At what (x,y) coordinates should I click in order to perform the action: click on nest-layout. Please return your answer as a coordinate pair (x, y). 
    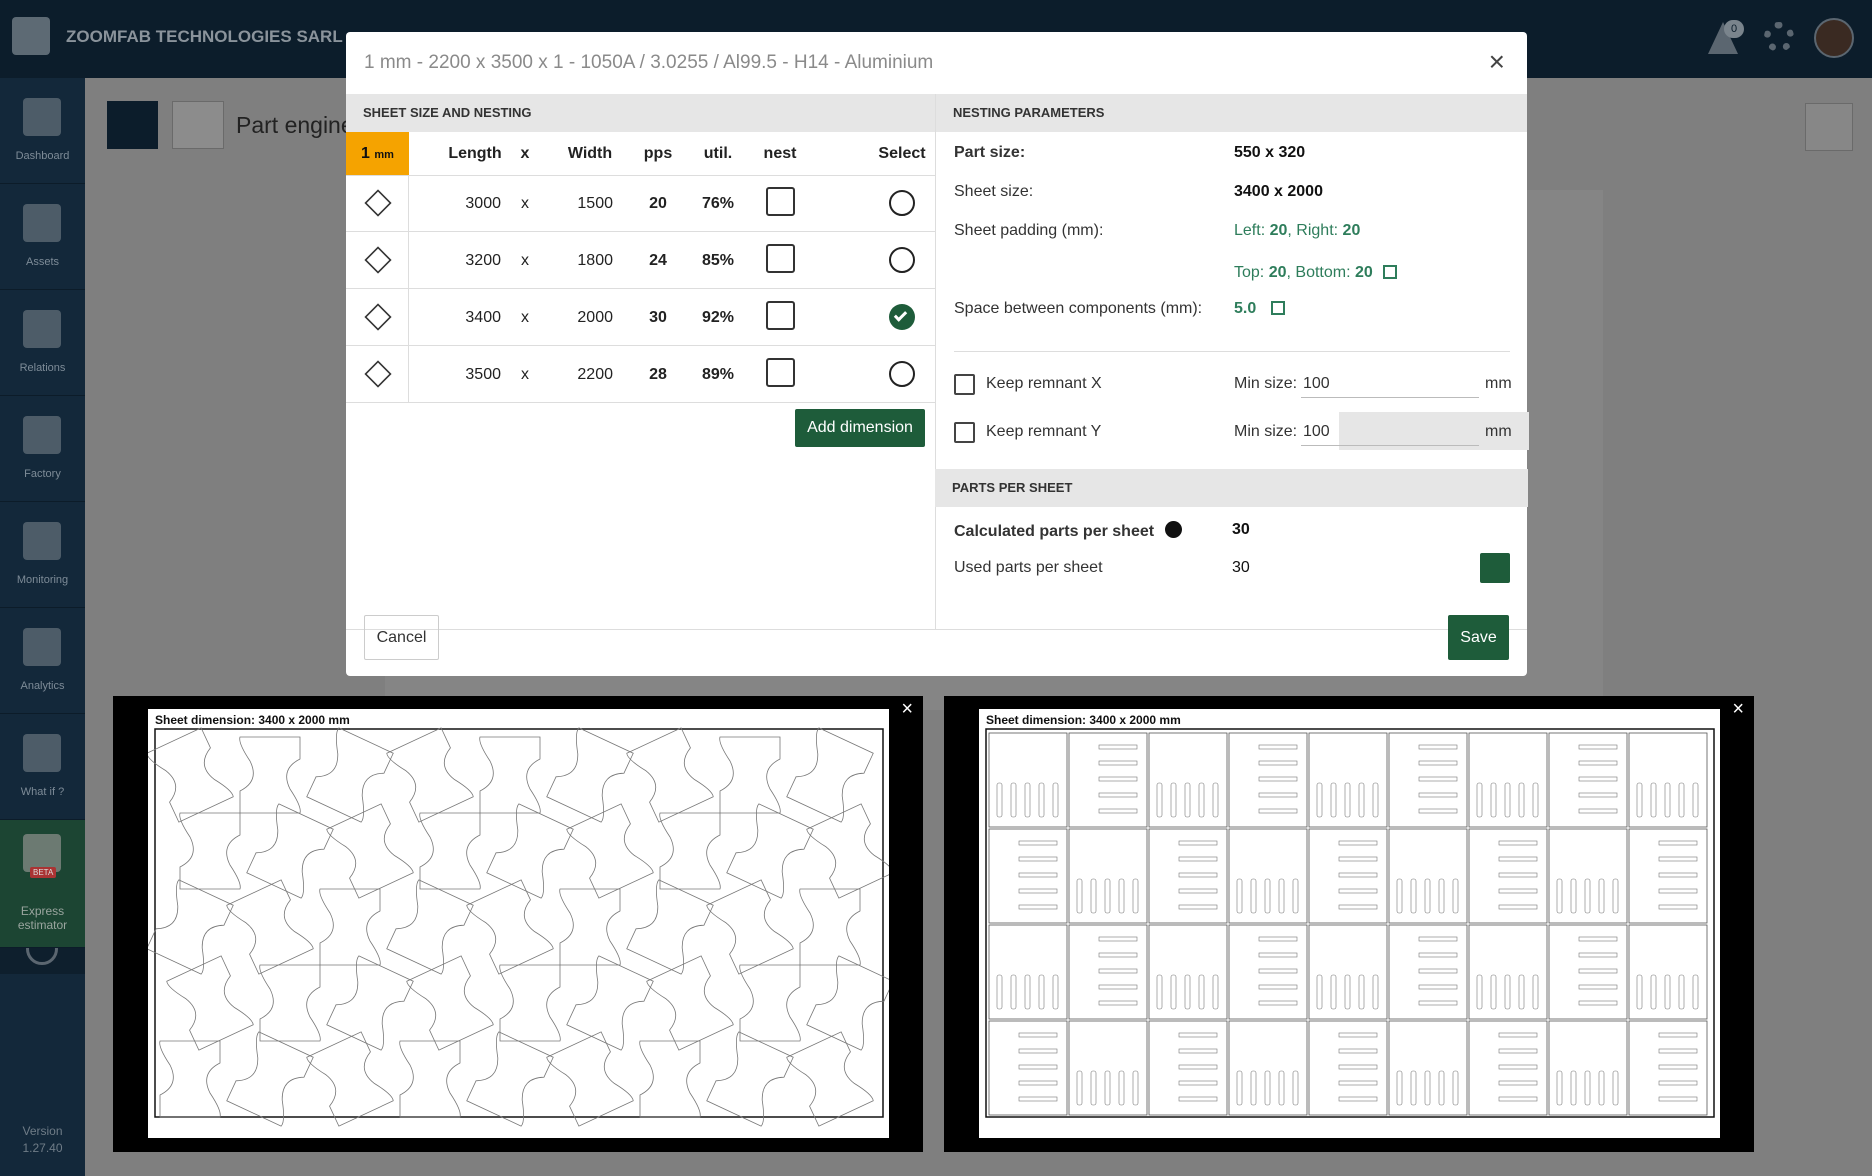
    Looking at the image, I should click on (1350, 923).